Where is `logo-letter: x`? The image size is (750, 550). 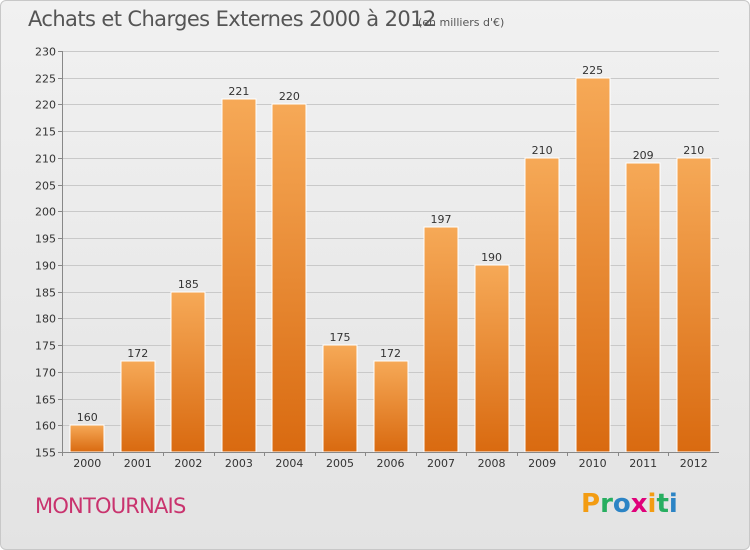 logo-letter: x is located at coordinates (639, 504).